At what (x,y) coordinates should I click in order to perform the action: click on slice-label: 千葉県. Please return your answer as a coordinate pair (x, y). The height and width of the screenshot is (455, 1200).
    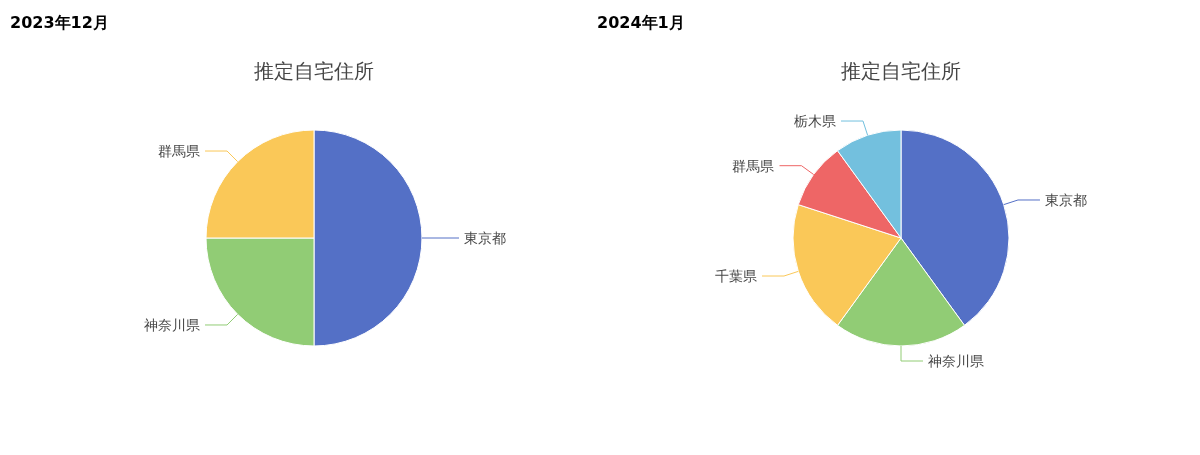
    Looking at the image, I should click on (736, 276).